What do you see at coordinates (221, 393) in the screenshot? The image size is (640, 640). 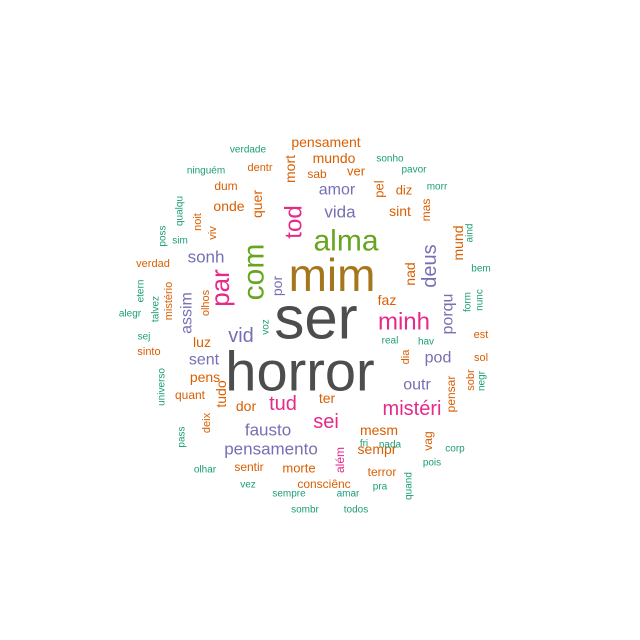 I see `word-tudo: tudo` at bounding box center [221, 393].